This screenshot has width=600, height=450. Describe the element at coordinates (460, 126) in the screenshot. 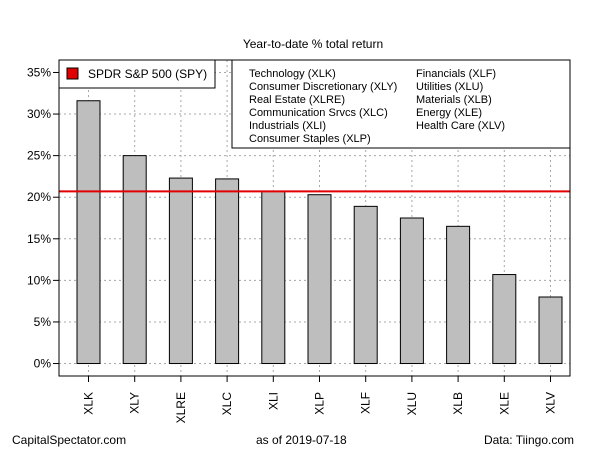

I see `sector-legend-item: Health Care (XLV)` at that location.